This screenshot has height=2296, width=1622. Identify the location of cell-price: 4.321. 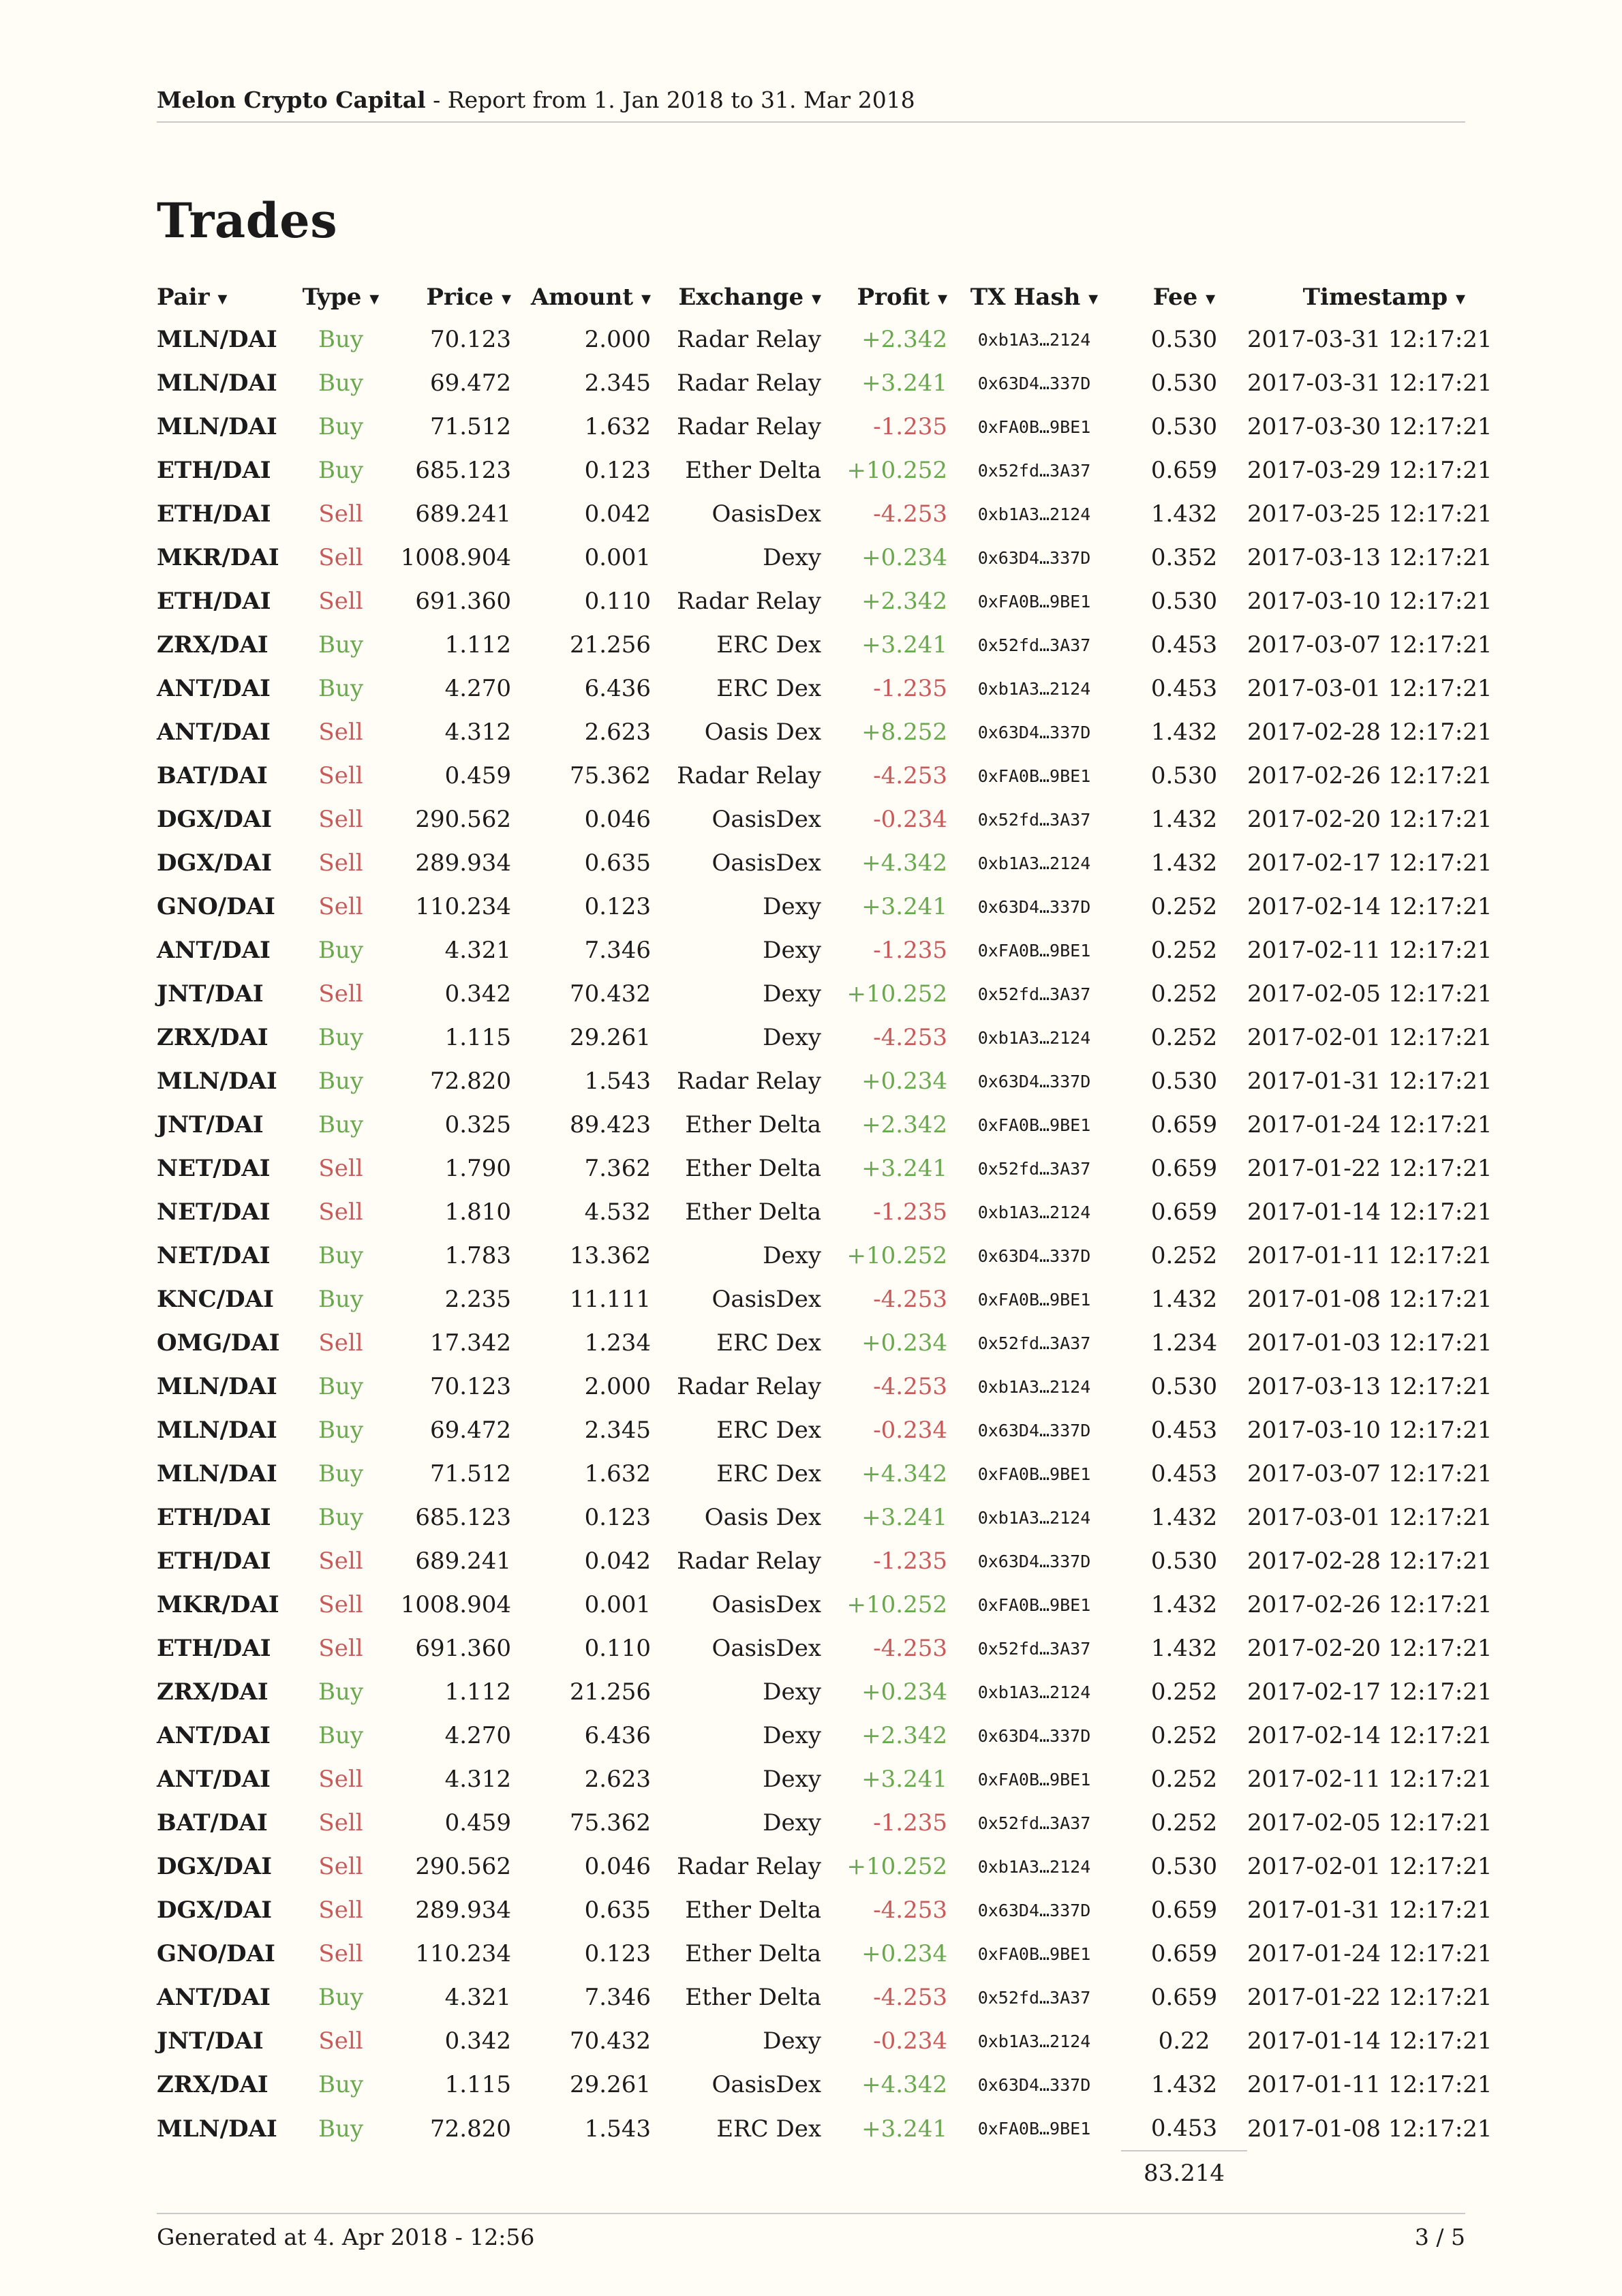
(477, 1997).